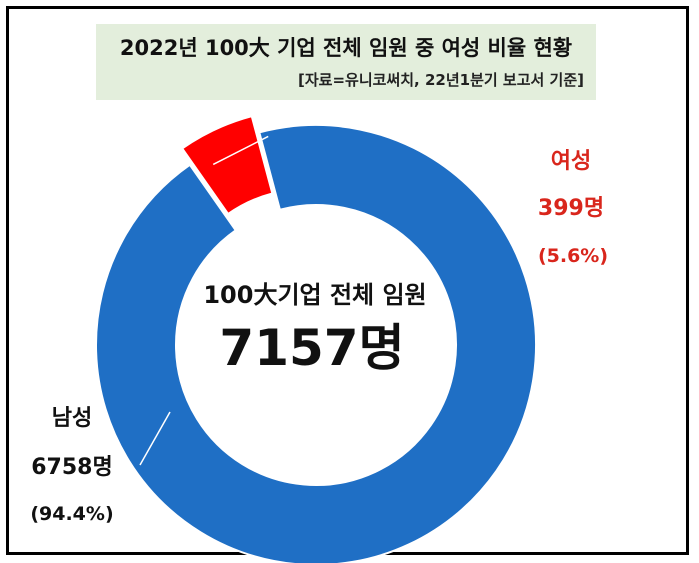 The image size is (699, 563). Describe the element at coordinates (71, 514) in the screenshot. I see `male-pct-label: (94.4%)` at that location.